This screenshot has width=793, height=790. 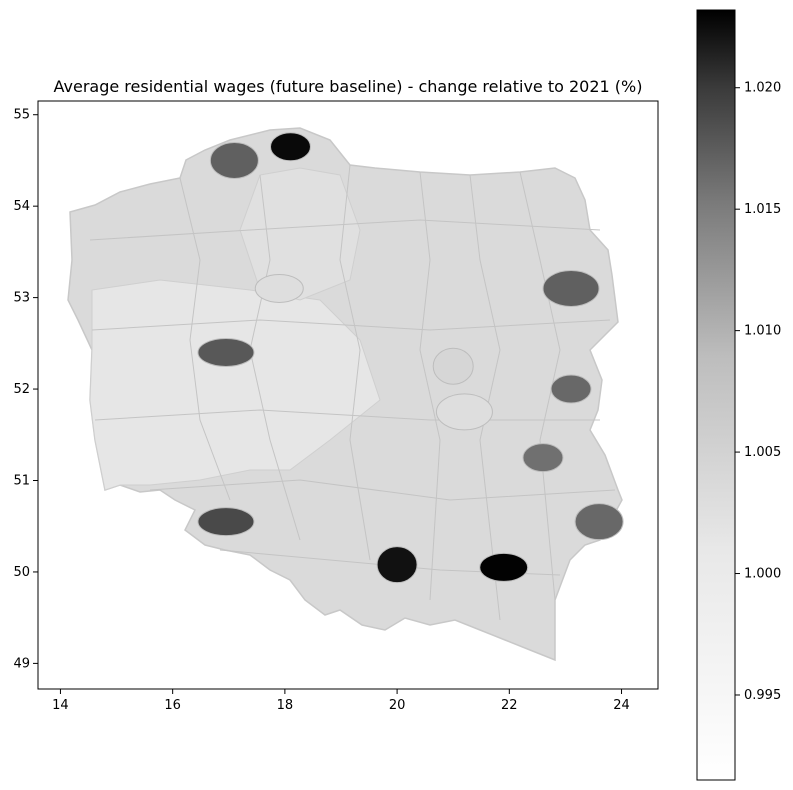 I want to click on region-wroclaw-south, so click(x=226, y=522).